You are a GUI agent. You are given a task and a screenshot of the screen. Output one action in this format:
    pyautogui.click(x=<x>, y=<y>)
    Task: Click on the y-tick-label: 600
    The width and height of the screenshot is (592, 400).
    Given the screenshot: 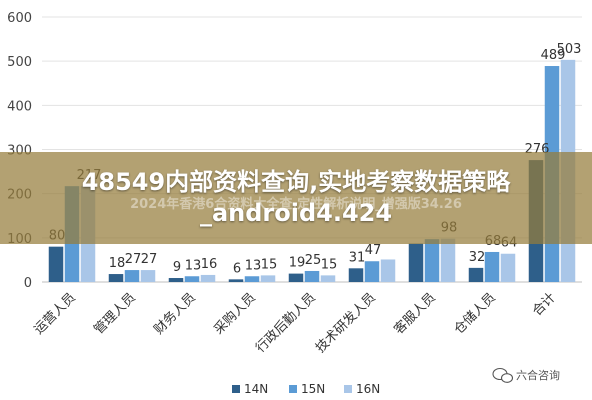 What is the action you would take?
    pyautogui.click(x=19, y=18)
    